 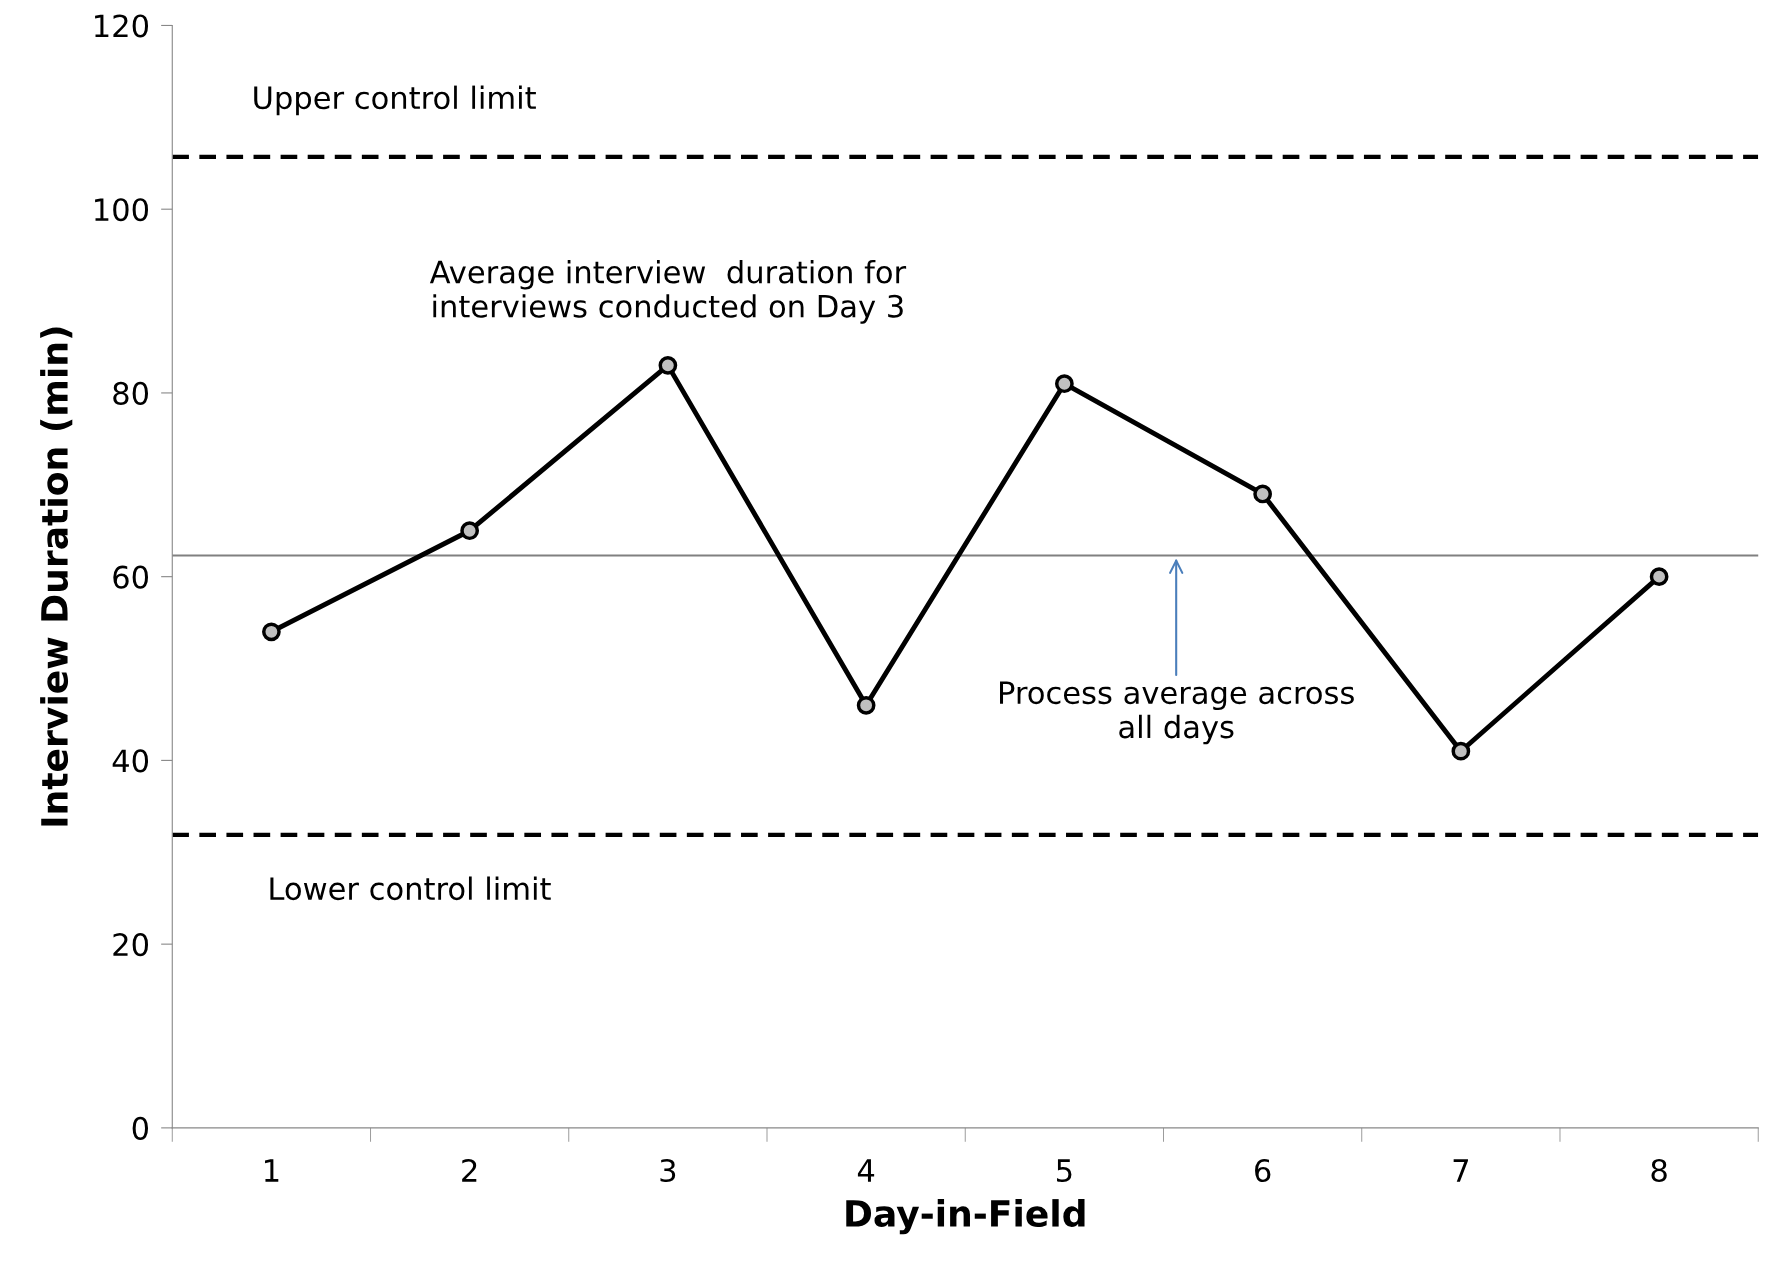 I want to click on x-tick-label: 3, so click(x=668, y=1170).